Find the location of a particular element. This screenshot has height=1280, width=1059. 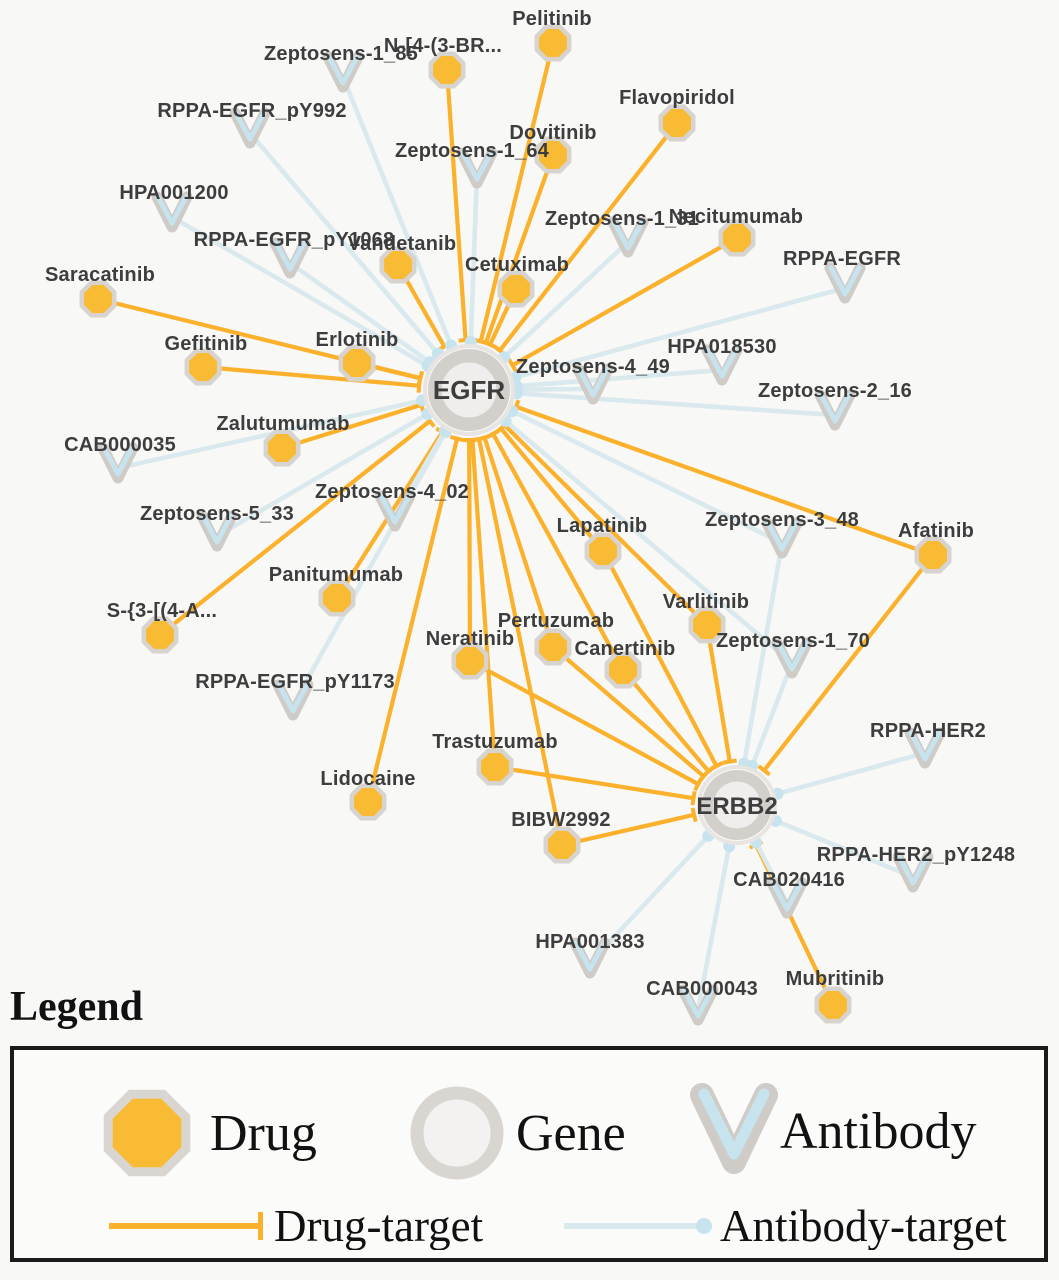

node-gefitinib is located at coordinates (203, 367).